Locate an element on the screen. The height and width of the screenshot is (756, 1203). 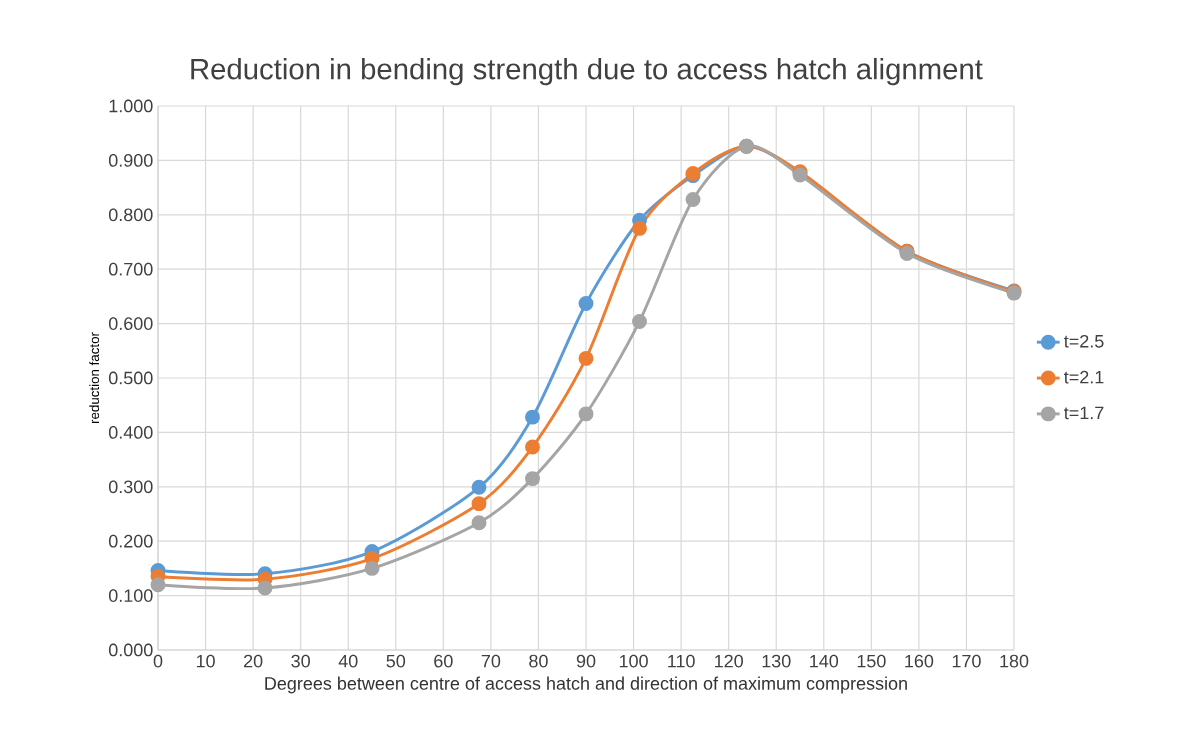
x-tick-label: 20 is located at coordinates (253, 661).